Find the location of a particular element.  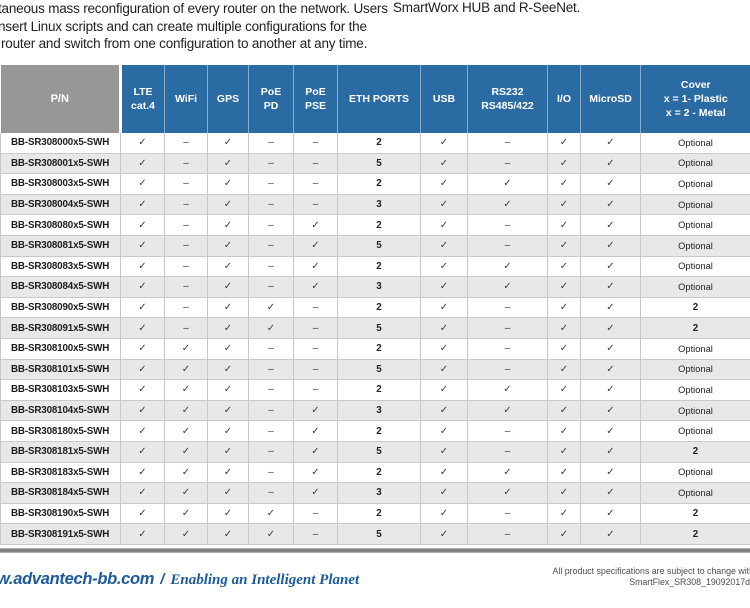

footer-website: w.advantech-bb.com is located at coordinates (77, 579).